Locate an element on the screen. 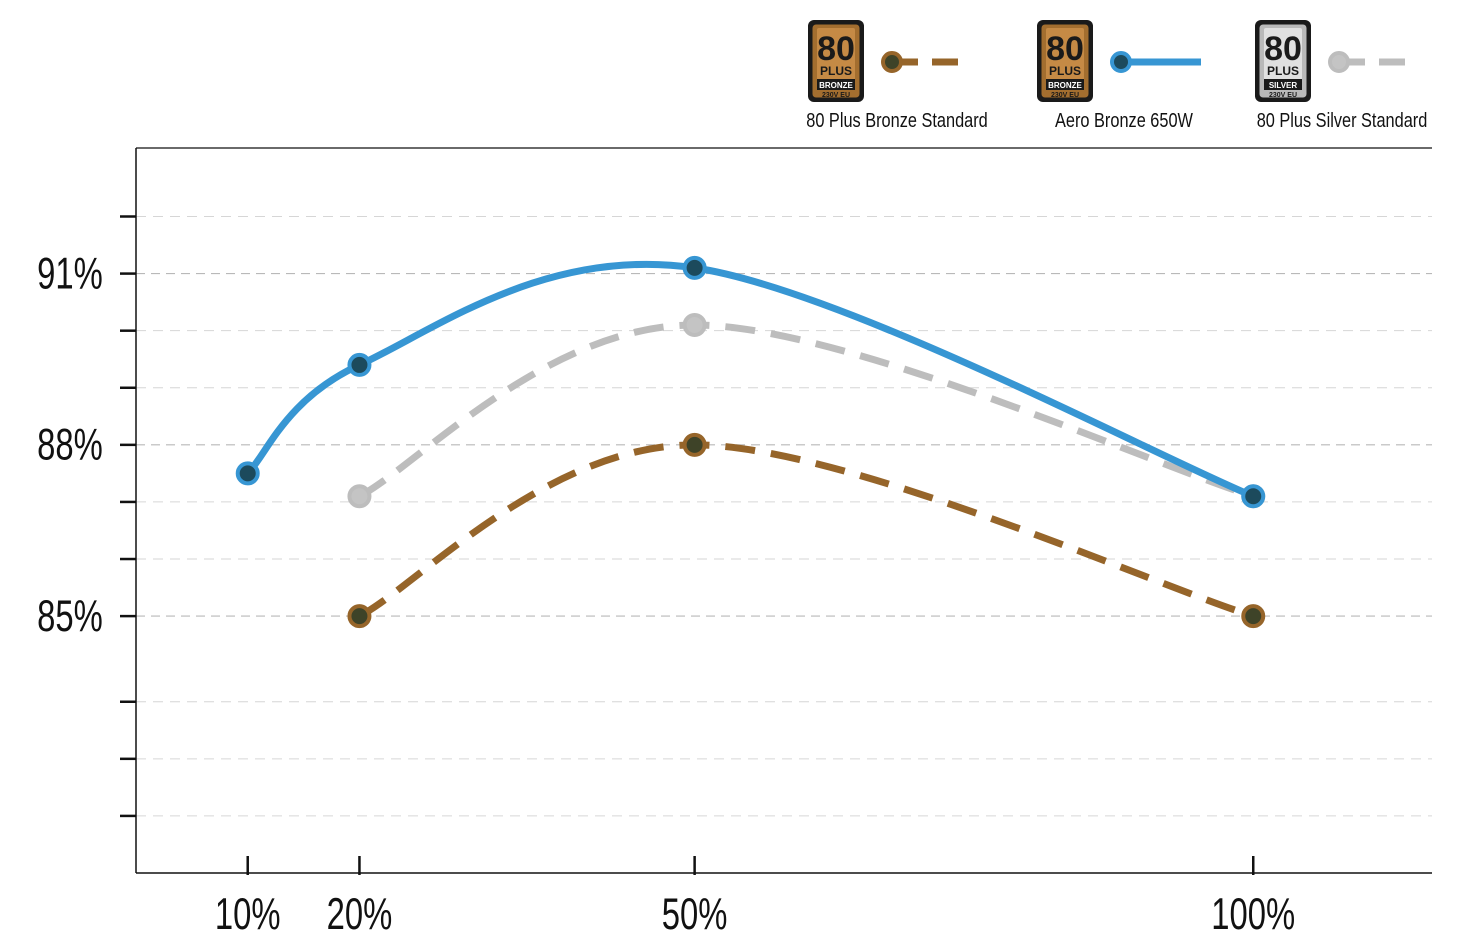 The image size is (1476, 952). series-80-plus-bronze-standard is located at coordinates (806, 530).